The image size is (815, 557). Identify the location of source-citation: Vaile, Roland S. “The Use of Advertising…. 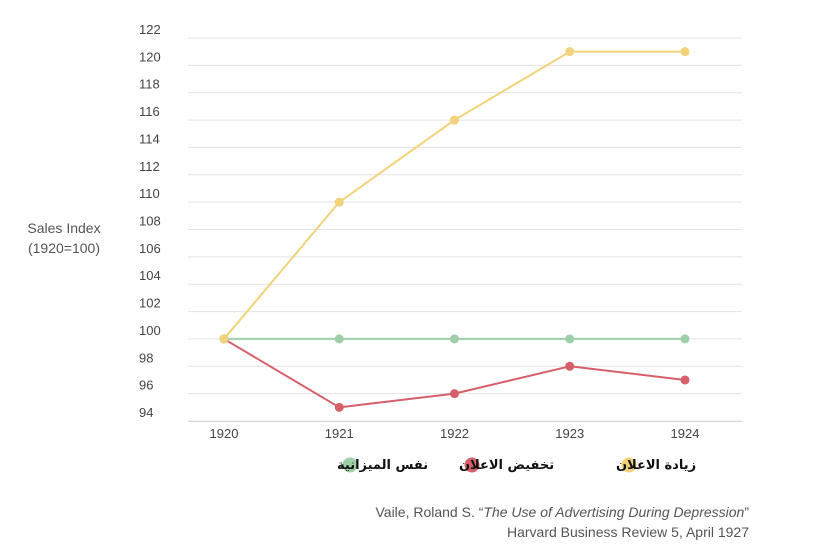
(562, 522).